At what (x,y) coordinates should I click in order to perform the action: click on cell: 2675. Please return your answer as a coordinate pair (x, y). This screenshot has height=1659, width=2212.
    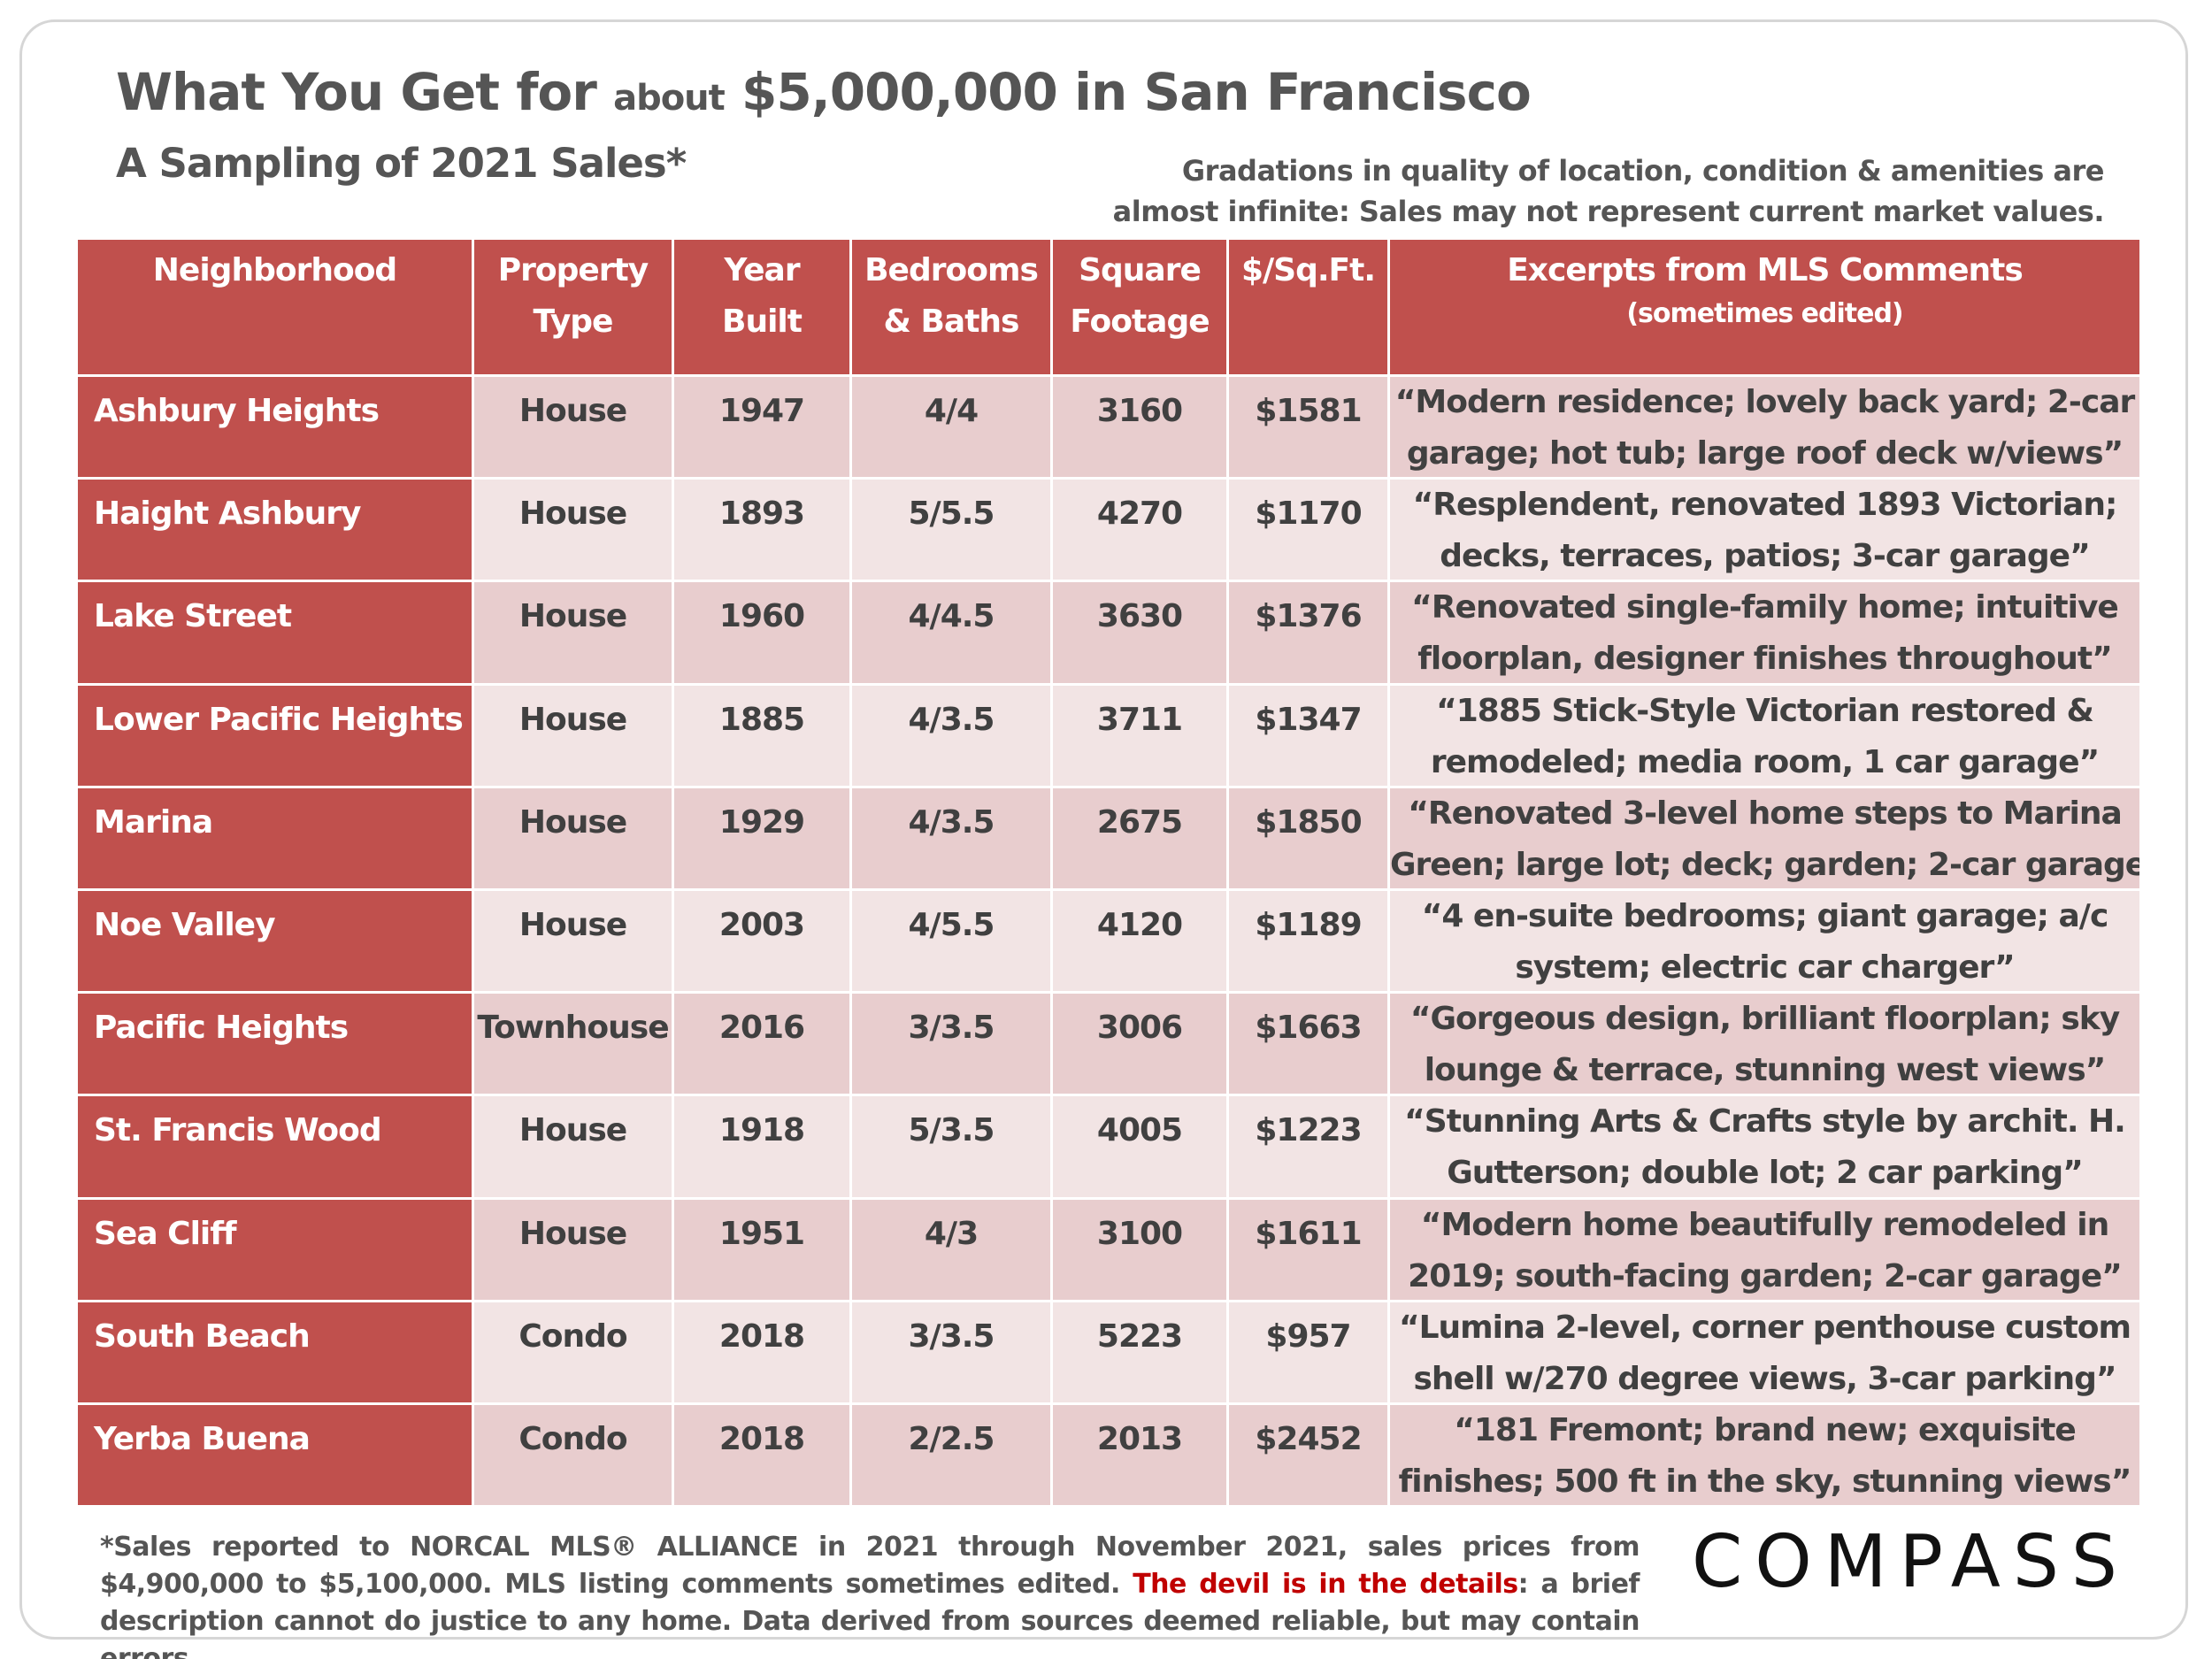
    Looking at the image, I should click on (1139, 838).